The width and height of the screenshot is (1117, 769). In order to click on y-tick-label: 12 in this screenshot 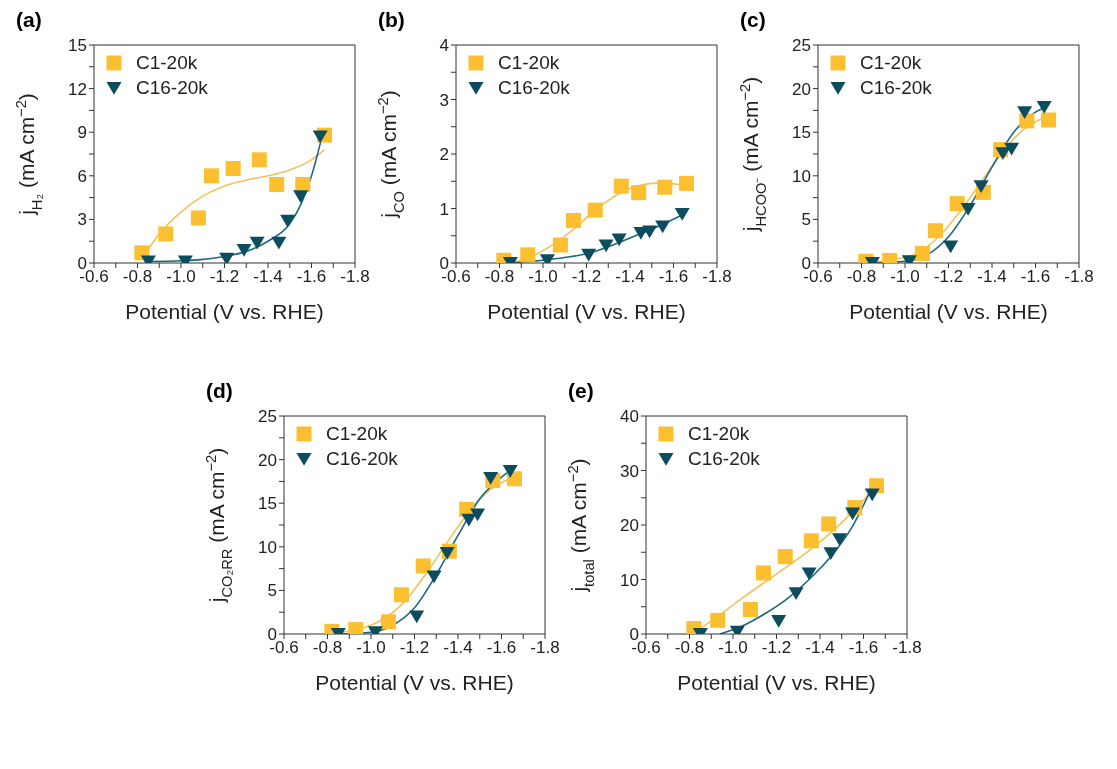, I will do `click(77, 89)`.